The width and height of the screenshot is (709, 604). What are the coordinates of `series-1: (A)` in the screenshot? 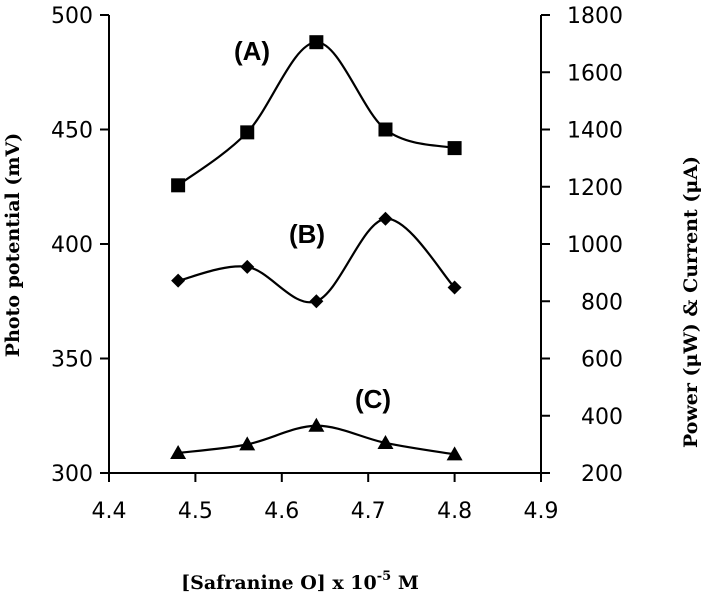 It's located at (316, 114).